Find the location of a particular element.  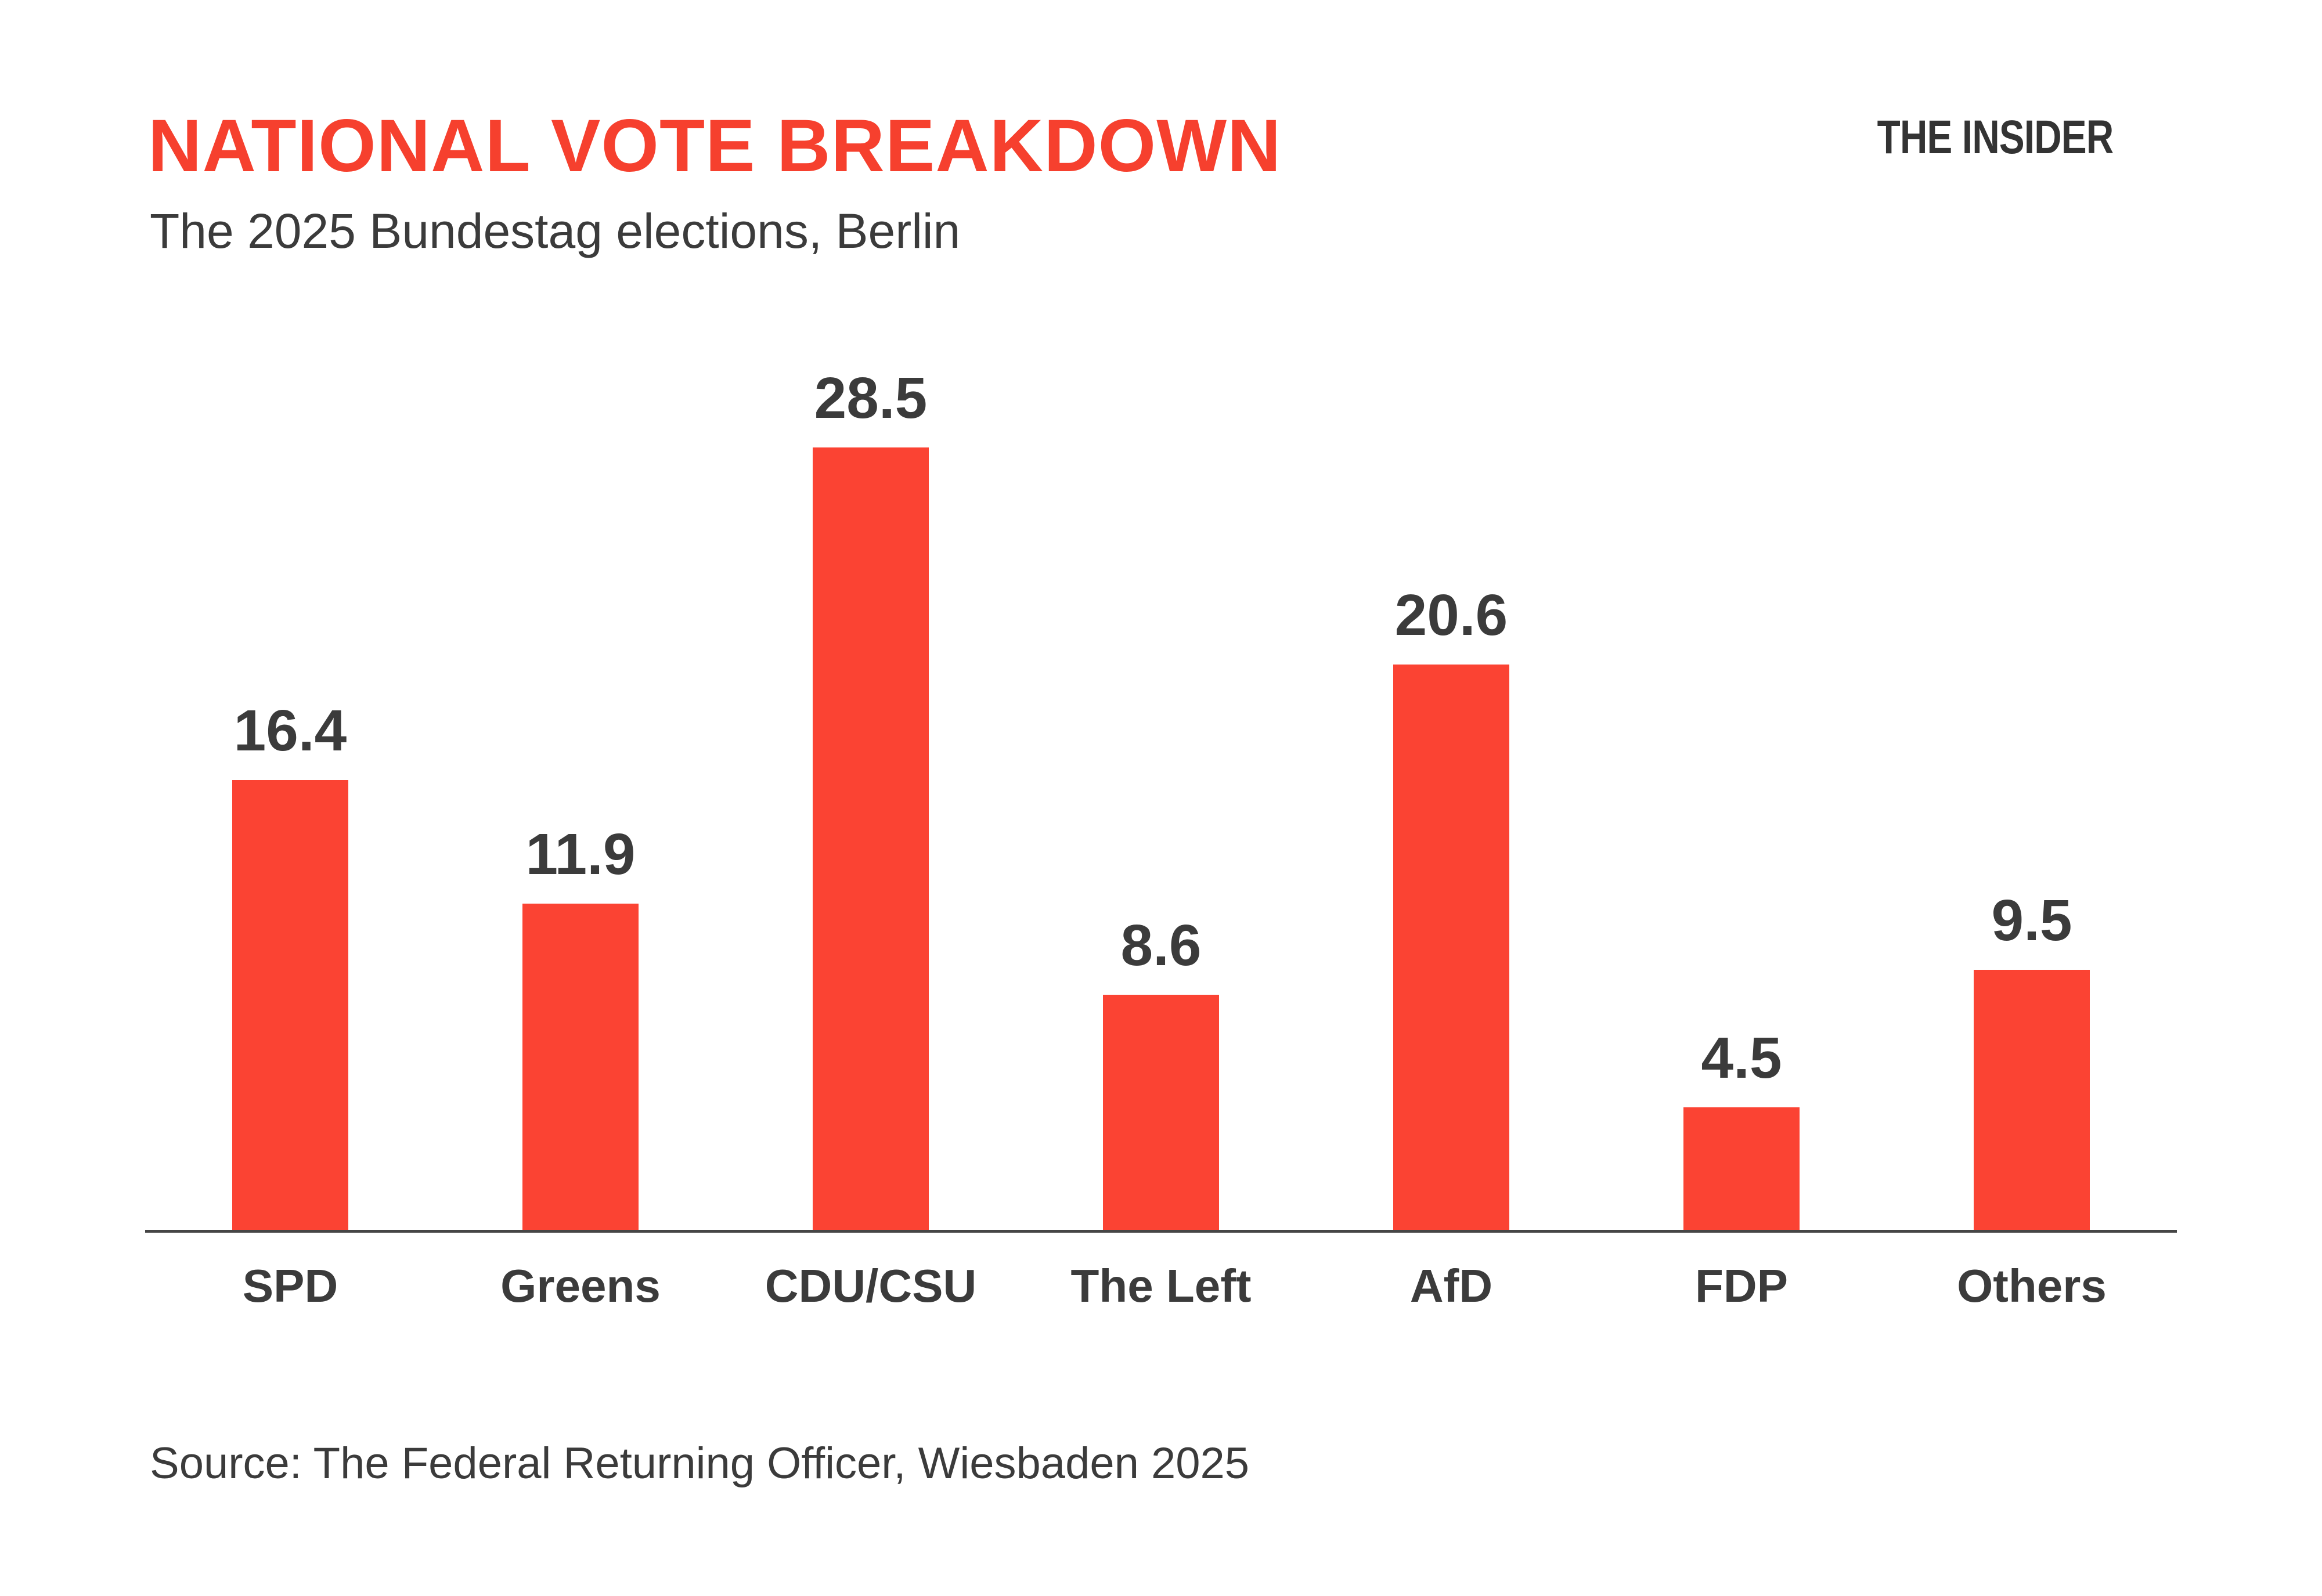

category-label-The Left: The Left is located at coordinates (1161, 1286).